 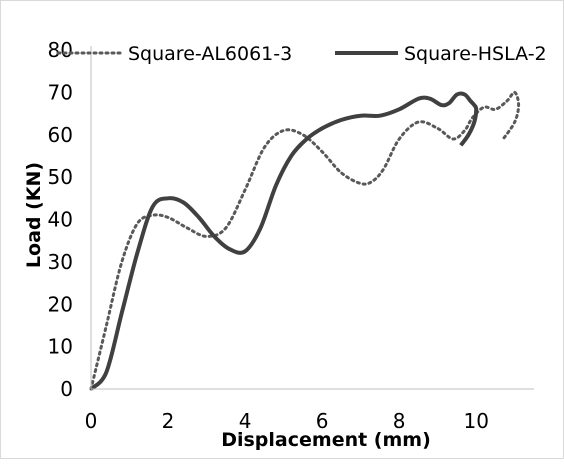 What do you see at coordinates (287, 421) in the screenshot?
I see `x-tick-labels: 0 2 4 6 8 10` at bounding box center [287, 421].